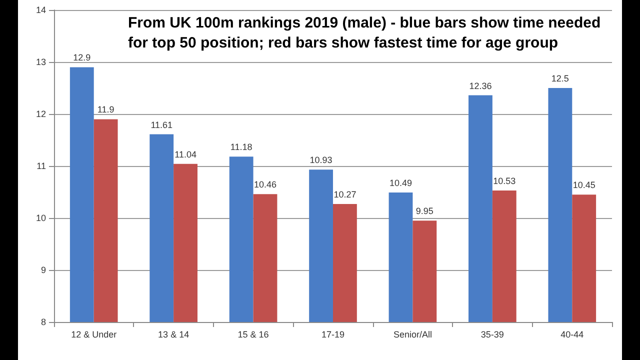 The width and height of the screenshot is (640, 360). Describe the element at coordinates (492, 335) in the screenshot. I see `x-tick-label: 35-39` at that location.